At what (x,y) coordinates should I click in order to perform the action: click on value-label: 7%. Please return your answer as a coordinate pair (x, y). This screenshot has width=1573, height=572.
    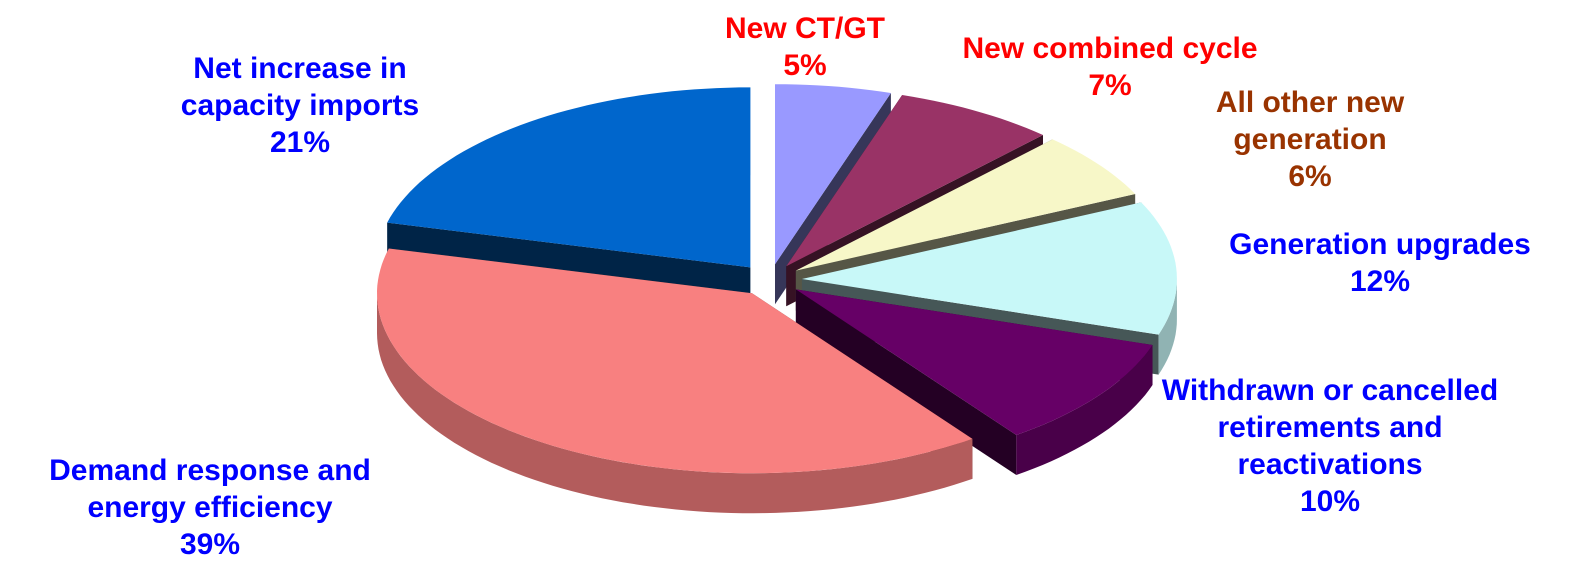
    Looking at the image, I should click on (1110, 85).